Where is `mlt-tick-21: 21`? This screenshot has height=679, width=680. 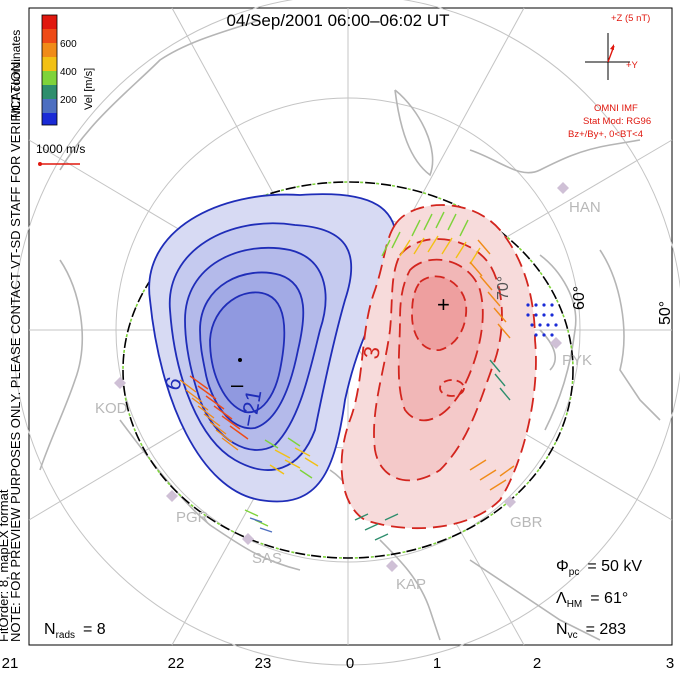
mlt-tick-21: 21 is located at coordinates (10, 663).